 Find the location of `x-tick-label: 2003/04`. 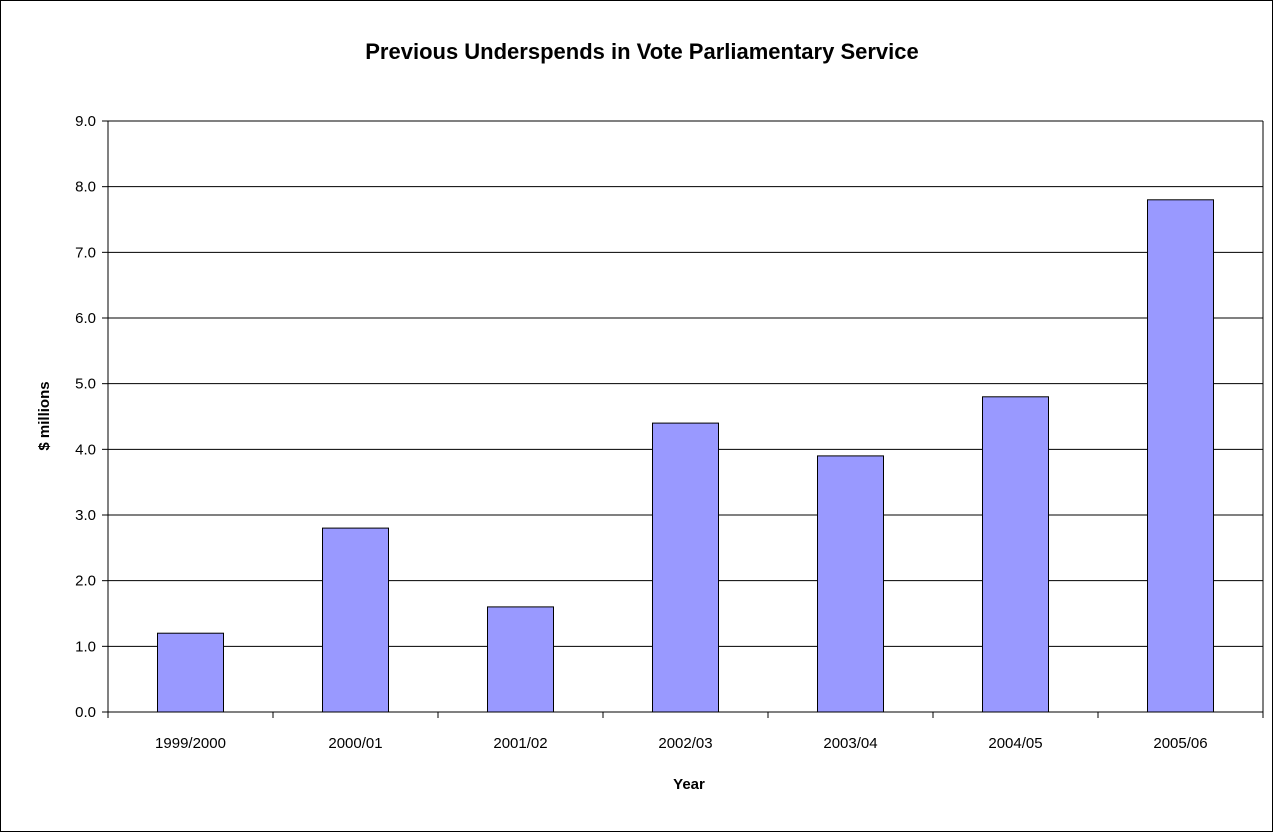

x-tick-label: 2003/04 is located at coordinates (850, 743).